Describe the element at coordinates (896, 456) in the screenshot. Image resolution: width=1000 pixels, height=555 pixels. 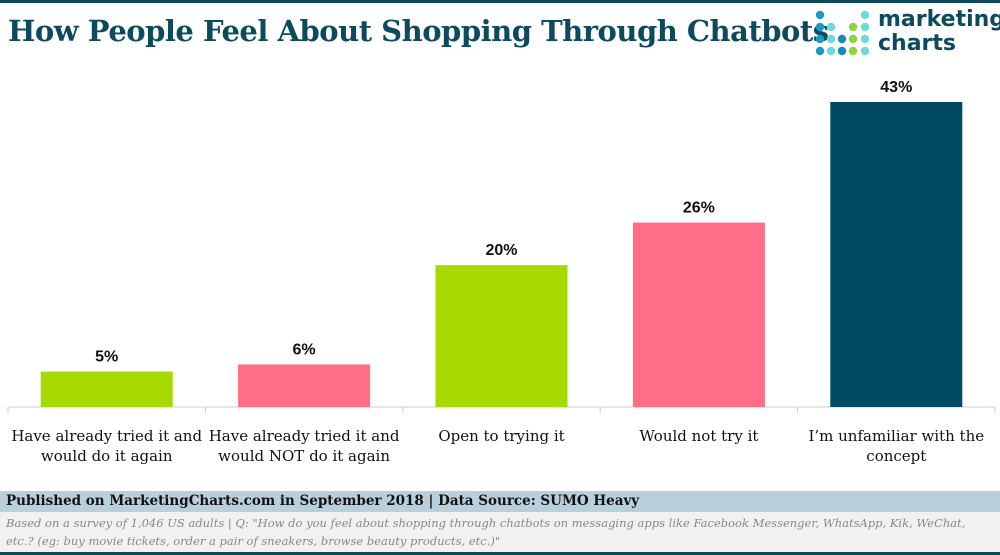
I see `category-label: concept` at that location.